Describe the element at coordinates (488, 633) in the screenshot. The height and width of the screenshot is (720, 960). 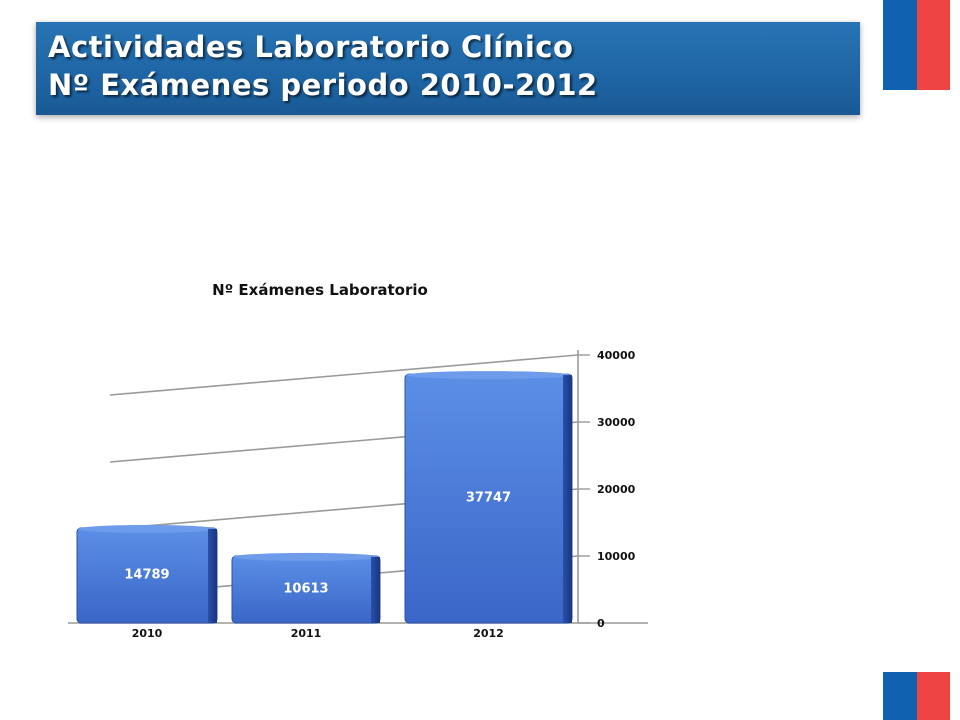
I see `x-tick-label: 2012` at that location.